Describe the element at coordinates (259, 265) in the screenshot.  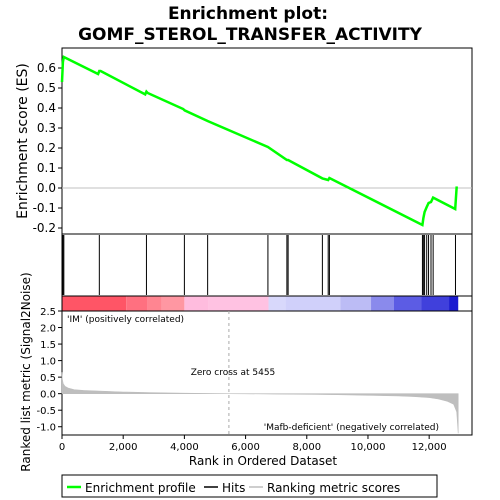
I see `hit-markers` at that location.